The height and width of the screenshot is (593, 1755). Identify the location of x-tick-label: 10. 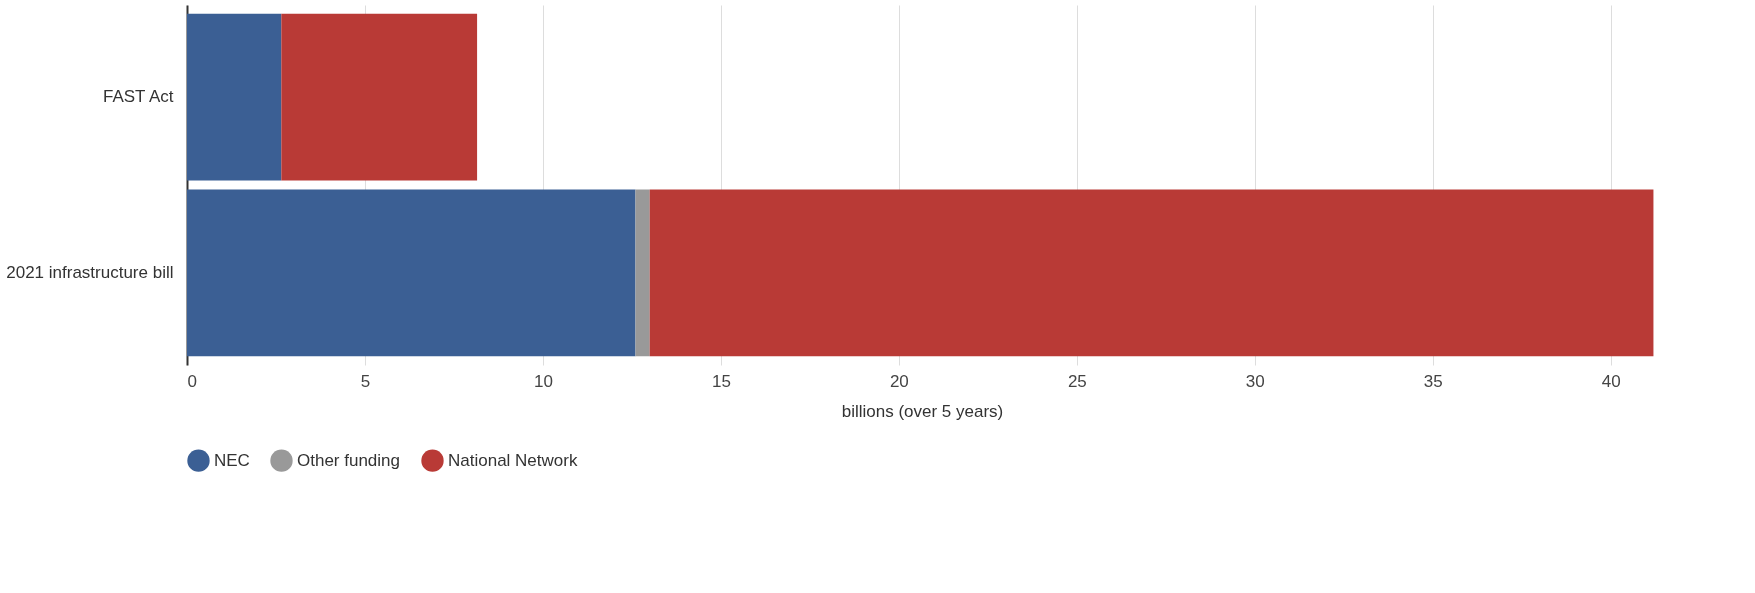
(543, 381).